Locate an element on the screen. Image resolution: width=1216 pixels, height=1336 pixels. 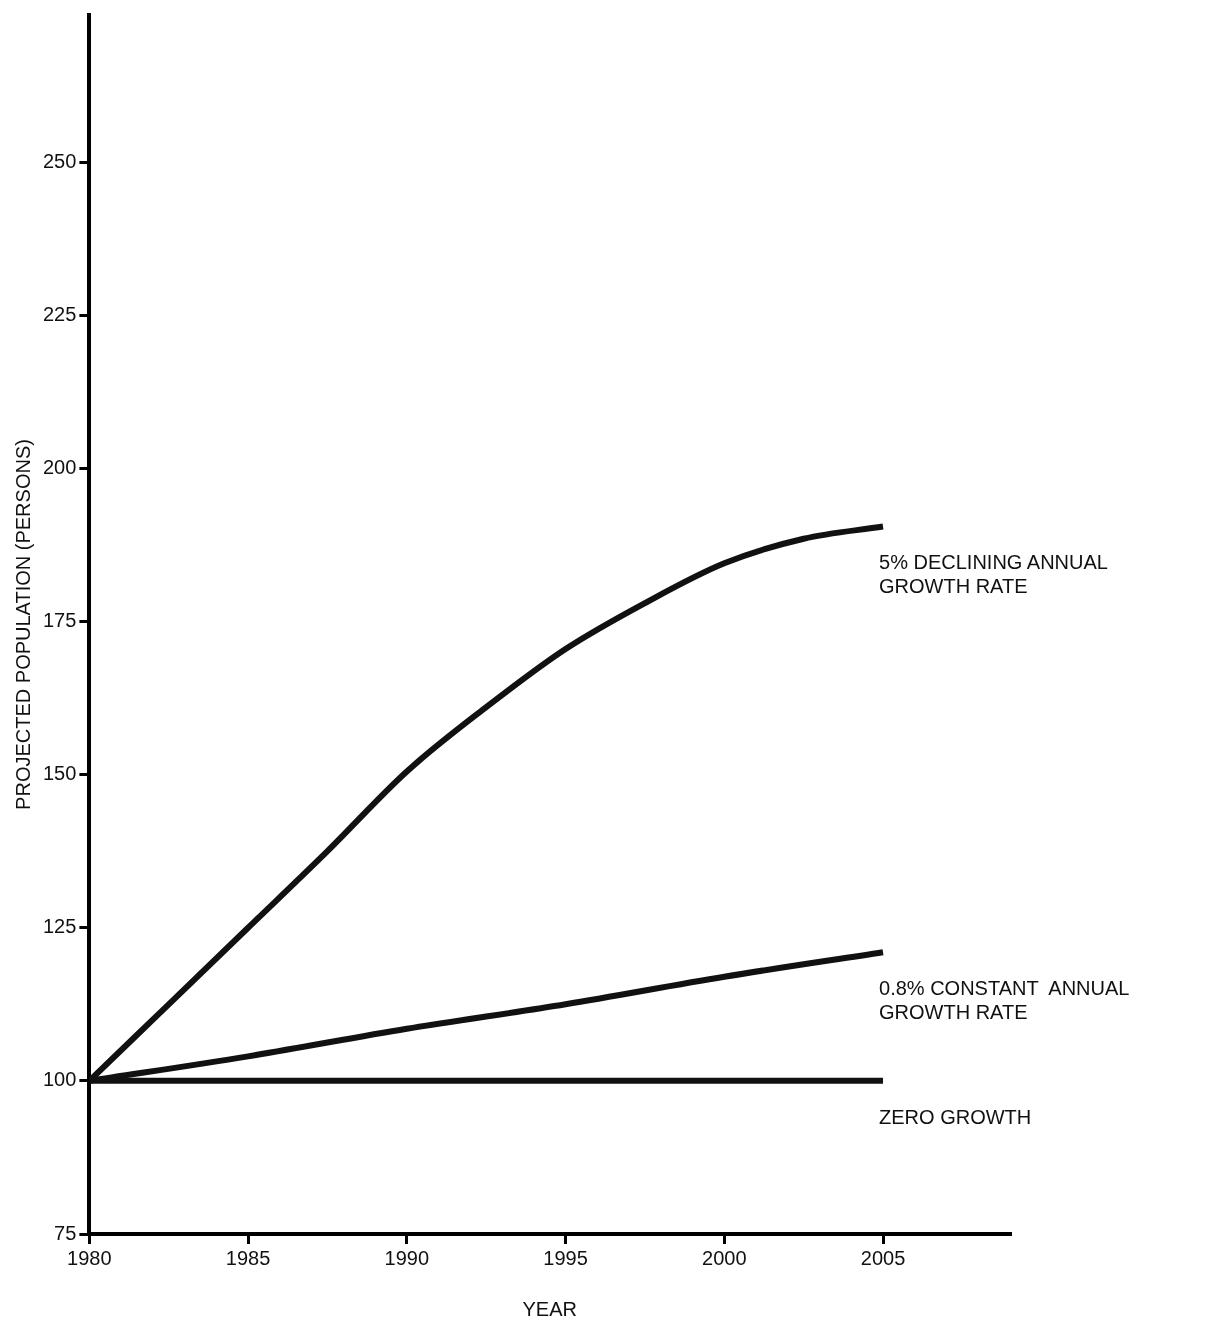
x-tick-label: 2000 is located at coordinates (724, 1257).